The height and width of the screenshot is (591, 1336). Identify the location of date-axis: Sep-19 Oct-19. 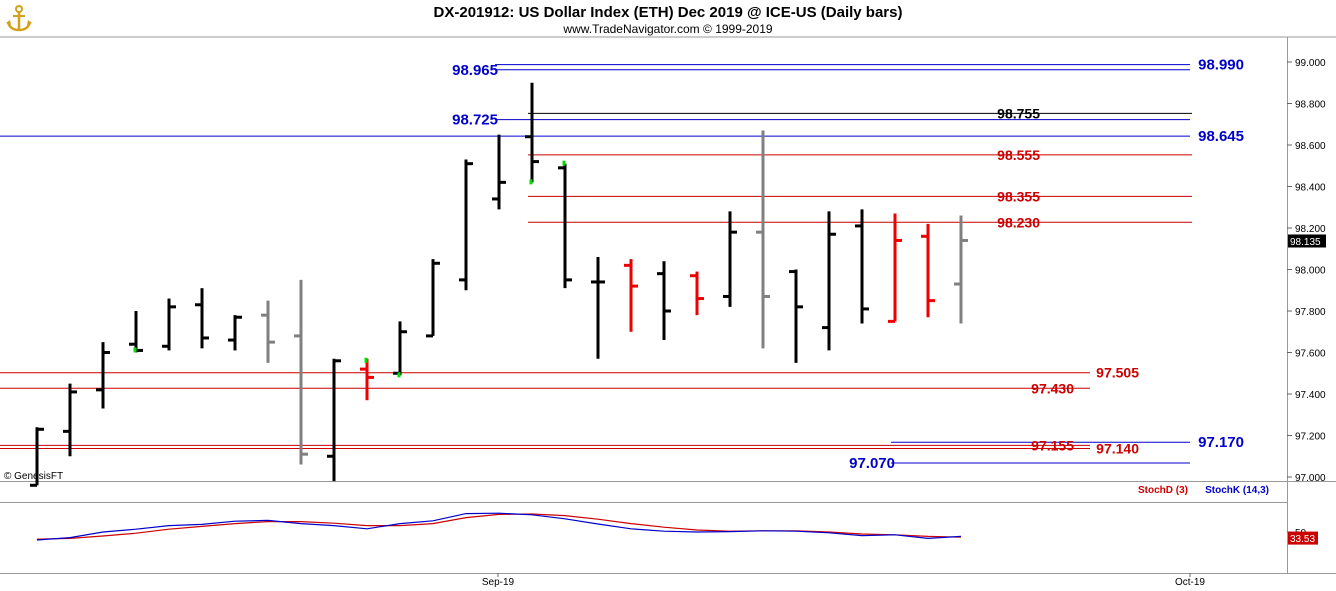
(843, 580).